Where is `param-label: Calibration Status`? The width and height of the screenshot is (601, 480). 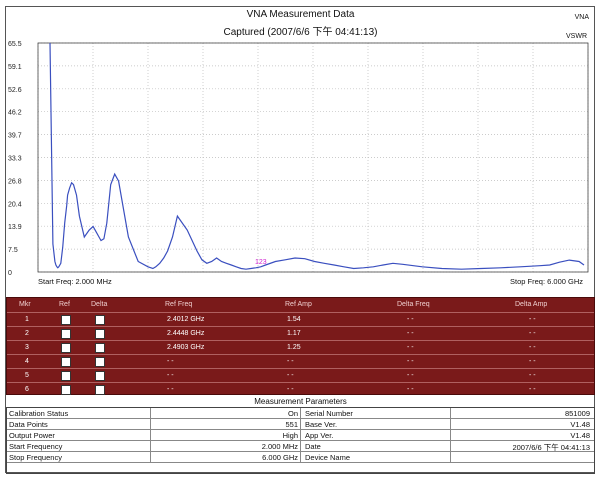
param-label: Calibration Status is located at coordinates (39, 413).